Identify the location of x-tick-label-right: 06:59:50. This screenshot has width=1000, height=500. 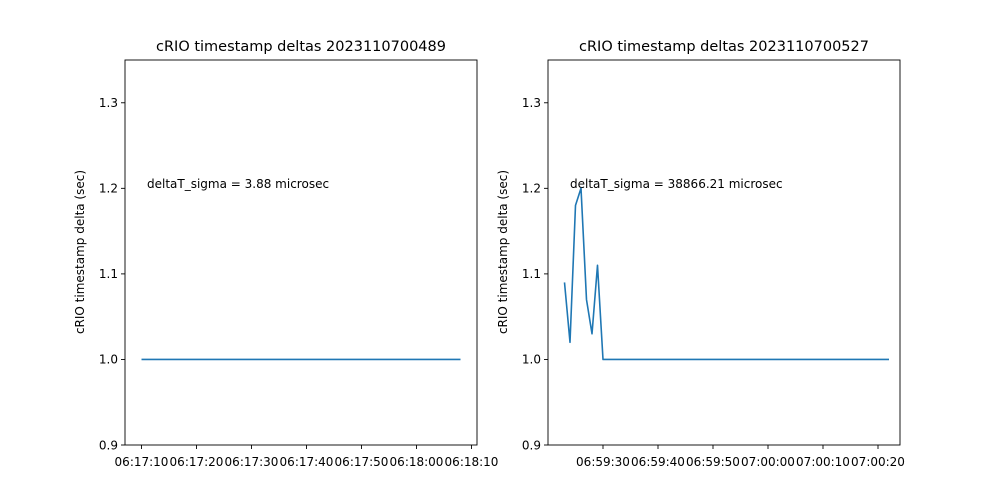
(713, 462).